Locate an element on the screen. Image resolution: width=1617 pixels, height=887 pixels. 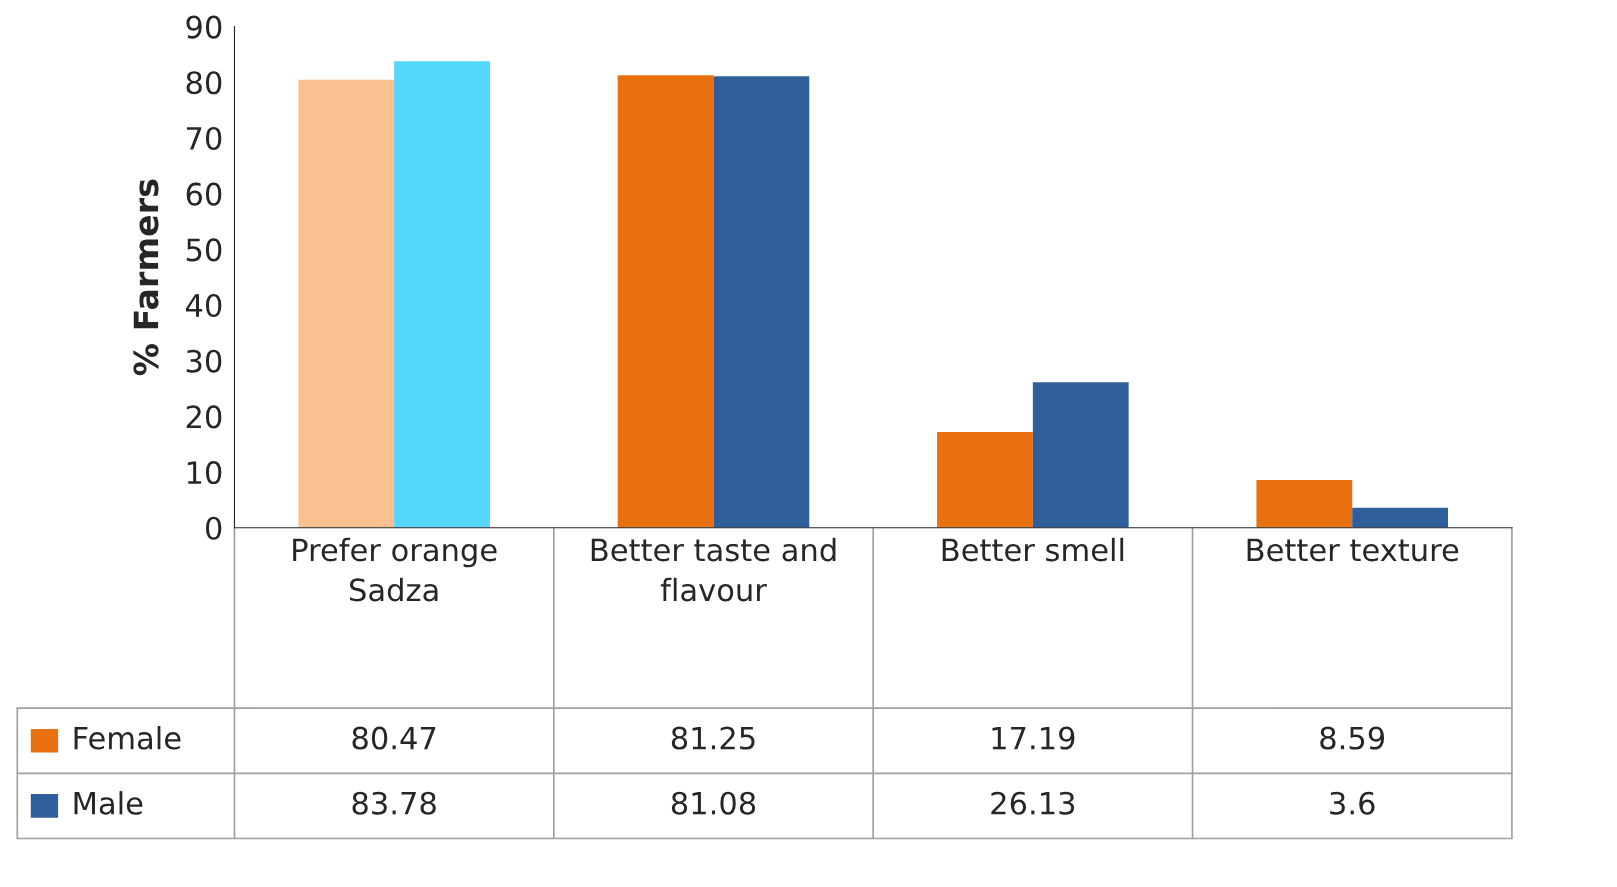
x-tick-label: Better texture is located at coordinates (1353, 550).